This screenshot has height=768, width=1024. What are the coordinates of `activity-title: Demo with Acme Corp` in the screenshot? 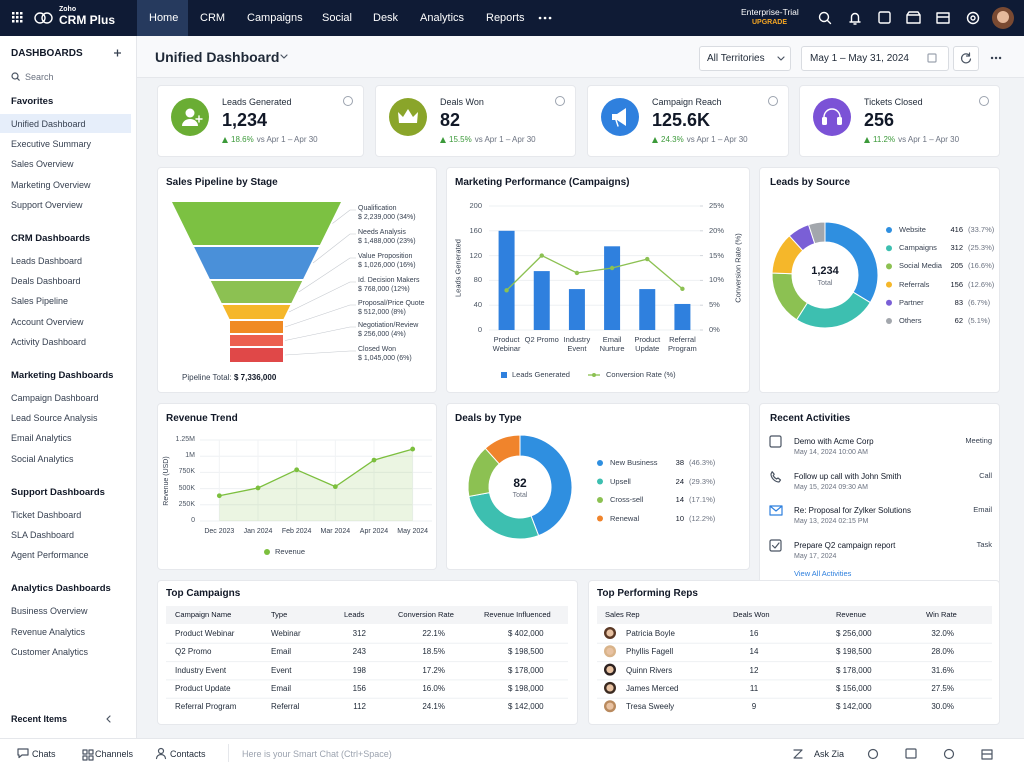 It's located at (834, 441).